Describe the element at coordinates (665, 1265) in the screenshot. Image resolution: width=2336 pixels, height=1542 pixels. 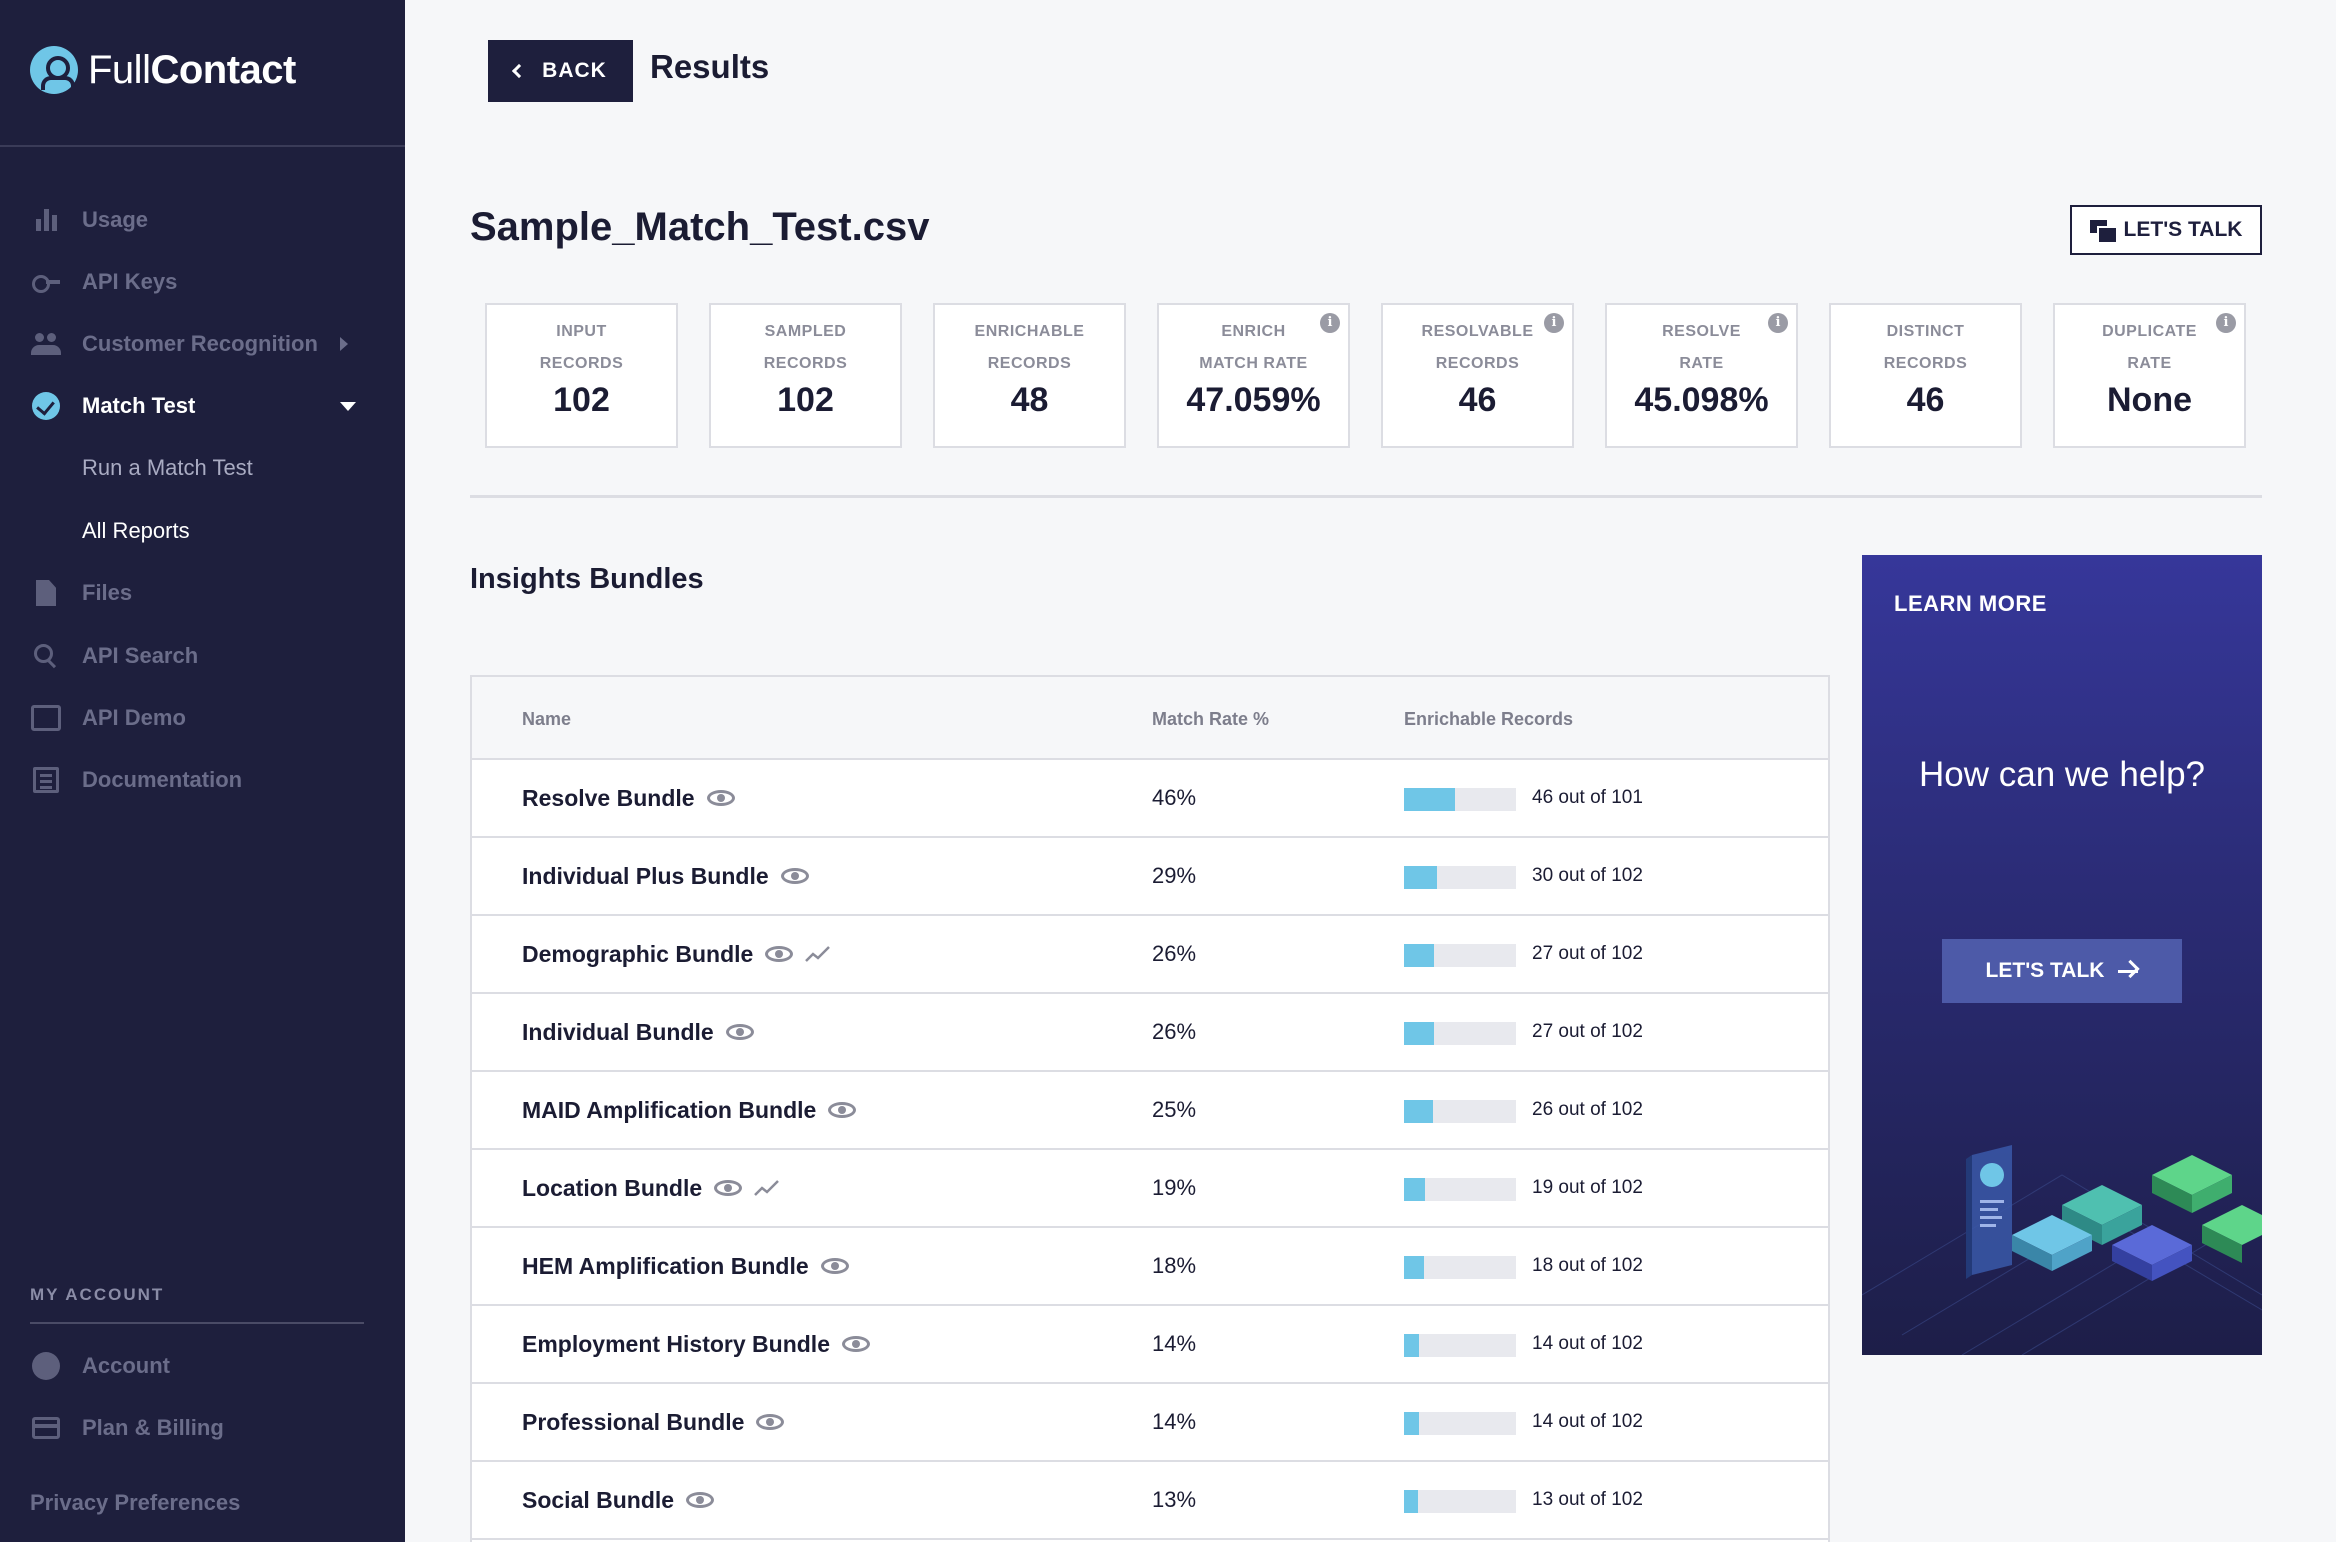
I see `bundle-name: HEM Amplification Bundle` at that location.